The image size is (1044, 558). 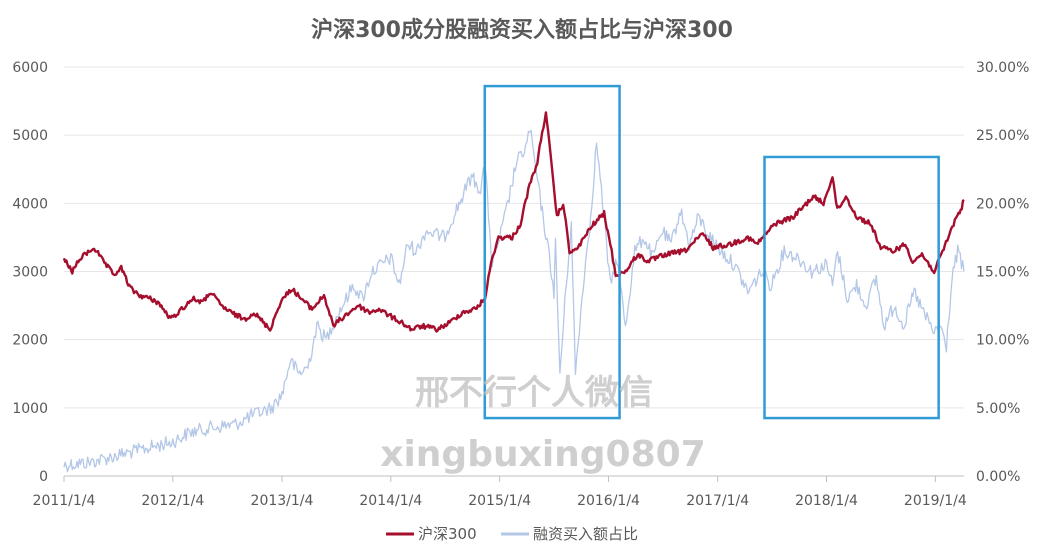 I want to click on y-axis-right-ticks: 0.00% 5.00% 10.00% 15.00% 20.00% 25.00% 30.00%, so click(x=1002, y=272).